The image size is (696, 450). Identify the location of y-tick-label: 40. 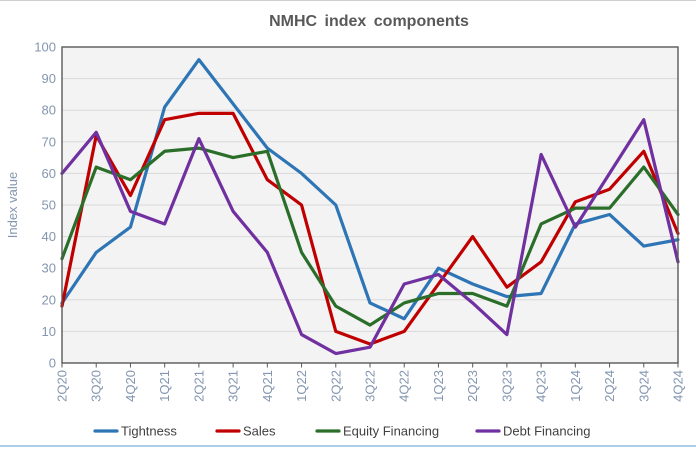
(49, 236).